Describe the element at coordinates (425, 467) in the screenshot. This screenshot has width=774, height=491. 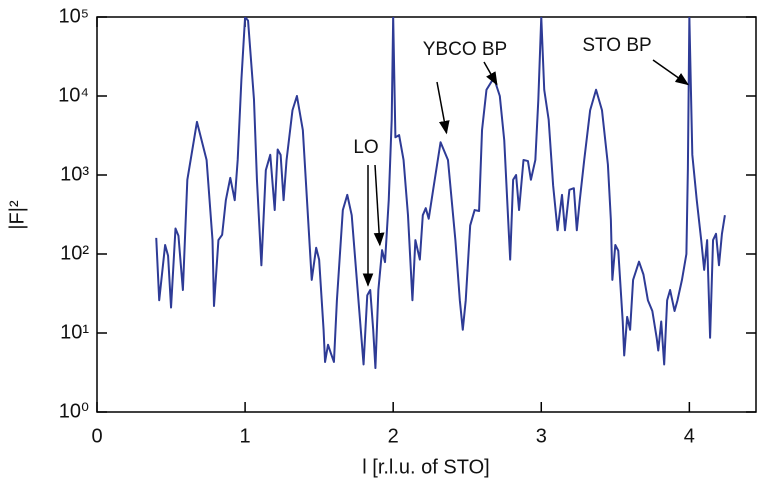
I see `x-axis-label: l [r.l.u. of STO]` at that location.